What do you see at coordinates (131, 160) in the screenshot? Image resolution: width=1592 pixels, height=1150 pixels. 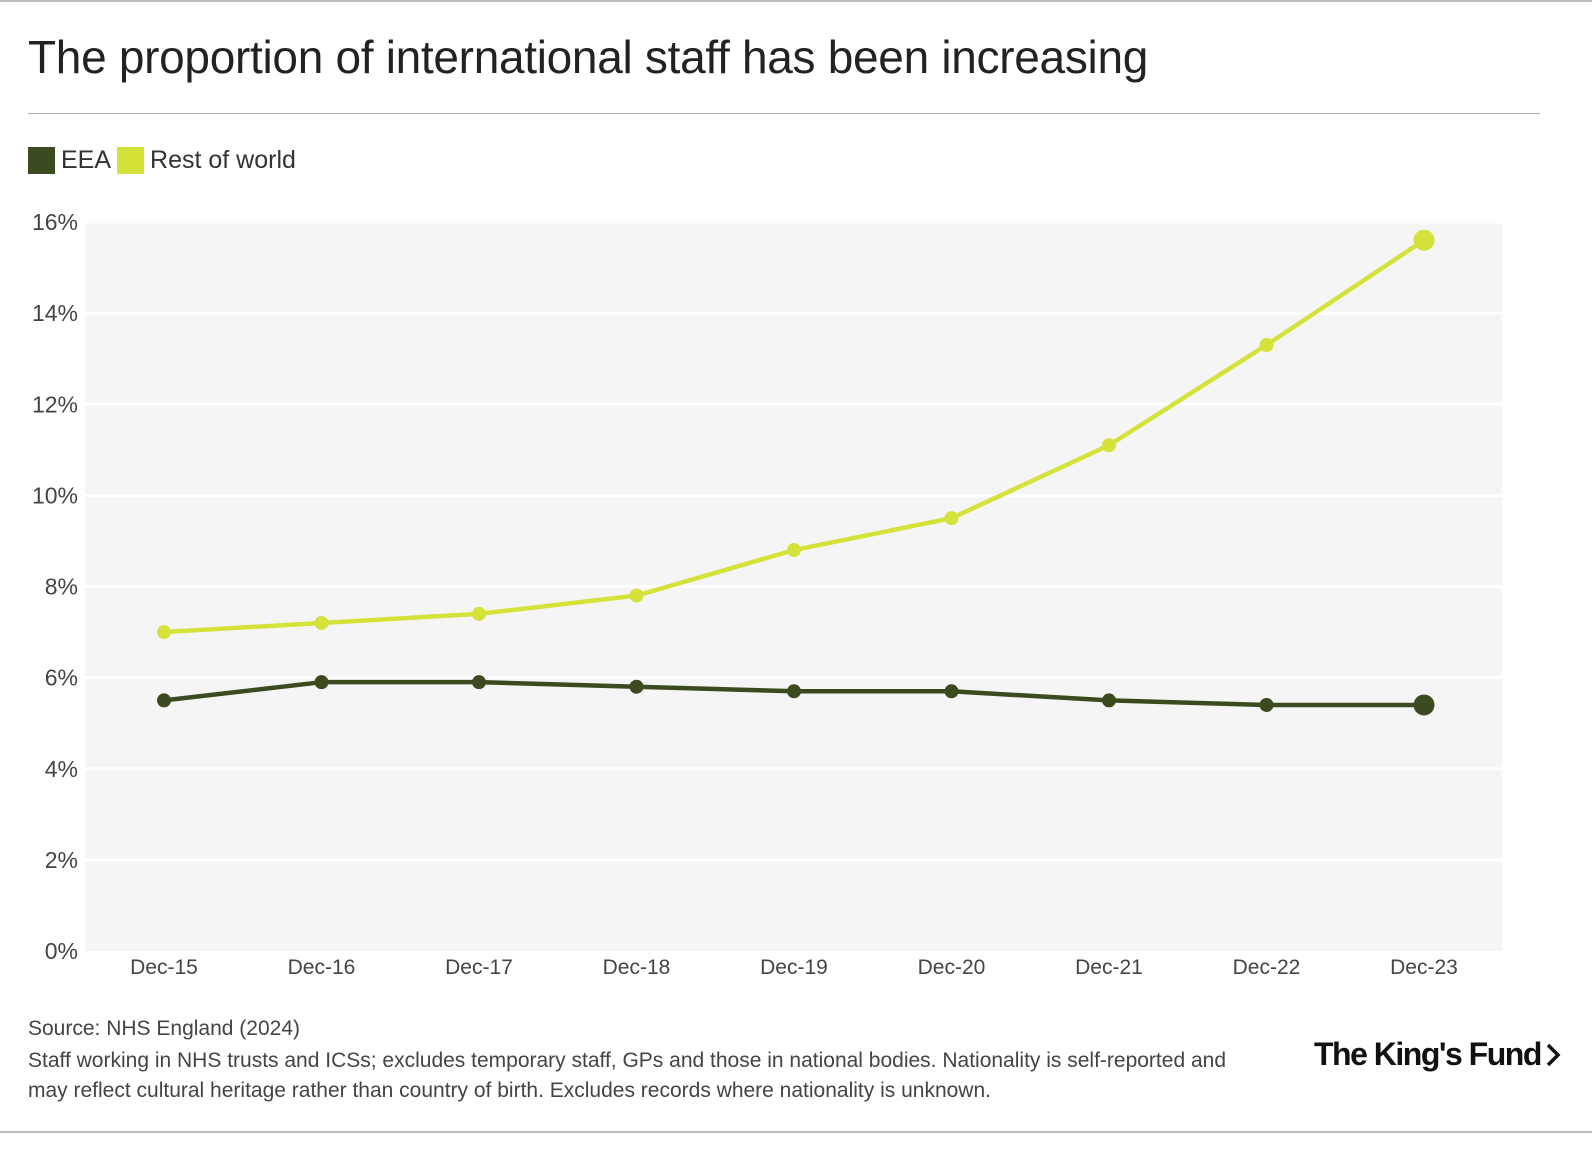 I see `legend-swatch-rest-of-world` at bounding box center [131, 160].